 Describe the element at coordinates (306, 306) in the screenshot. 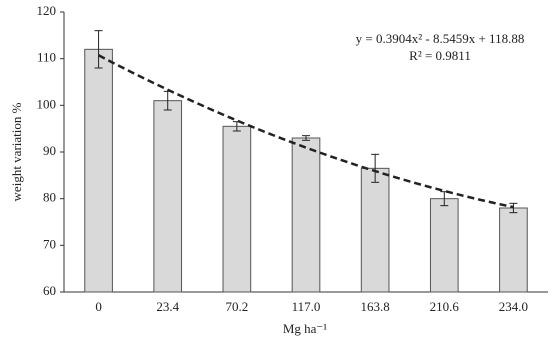

I see `x-tick-label: 117.0` at that location.